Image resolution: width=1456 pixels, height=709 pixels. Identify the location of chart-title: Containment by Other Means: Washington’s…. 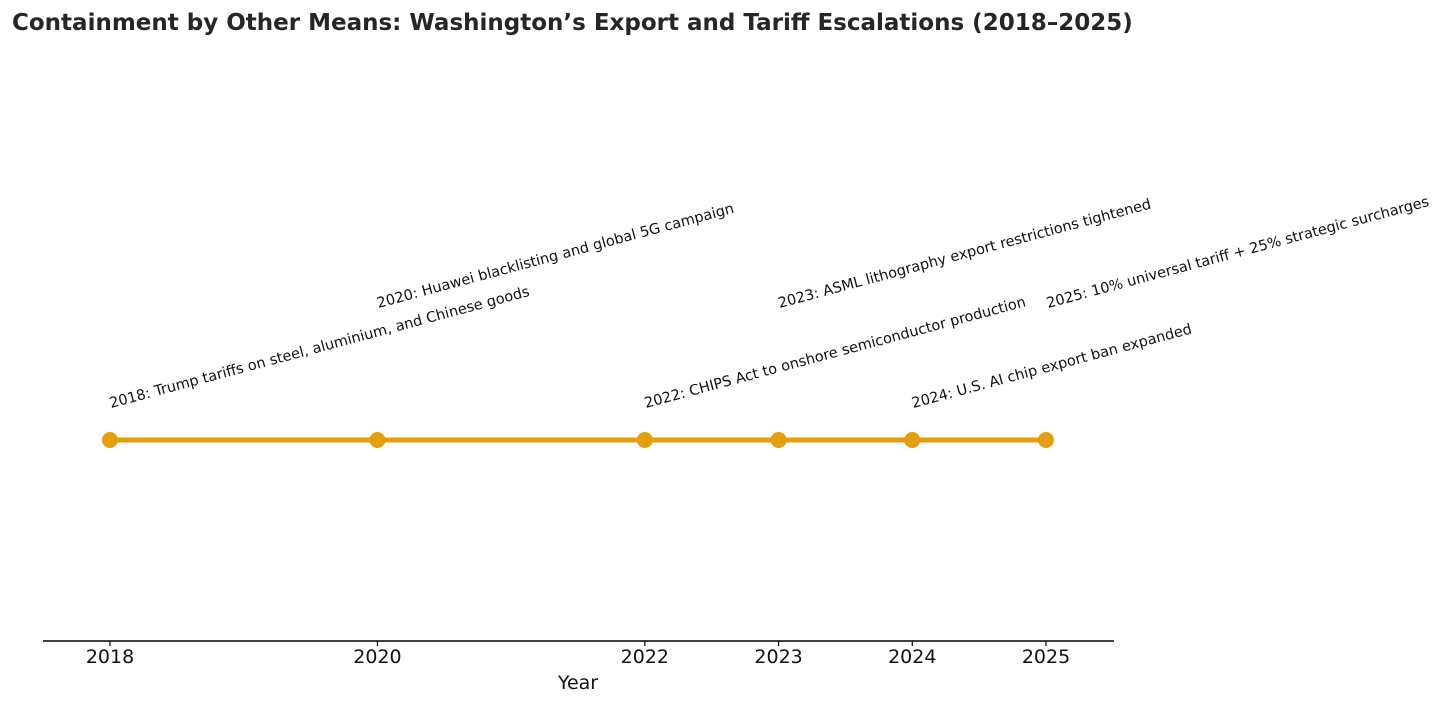
(572, 23).